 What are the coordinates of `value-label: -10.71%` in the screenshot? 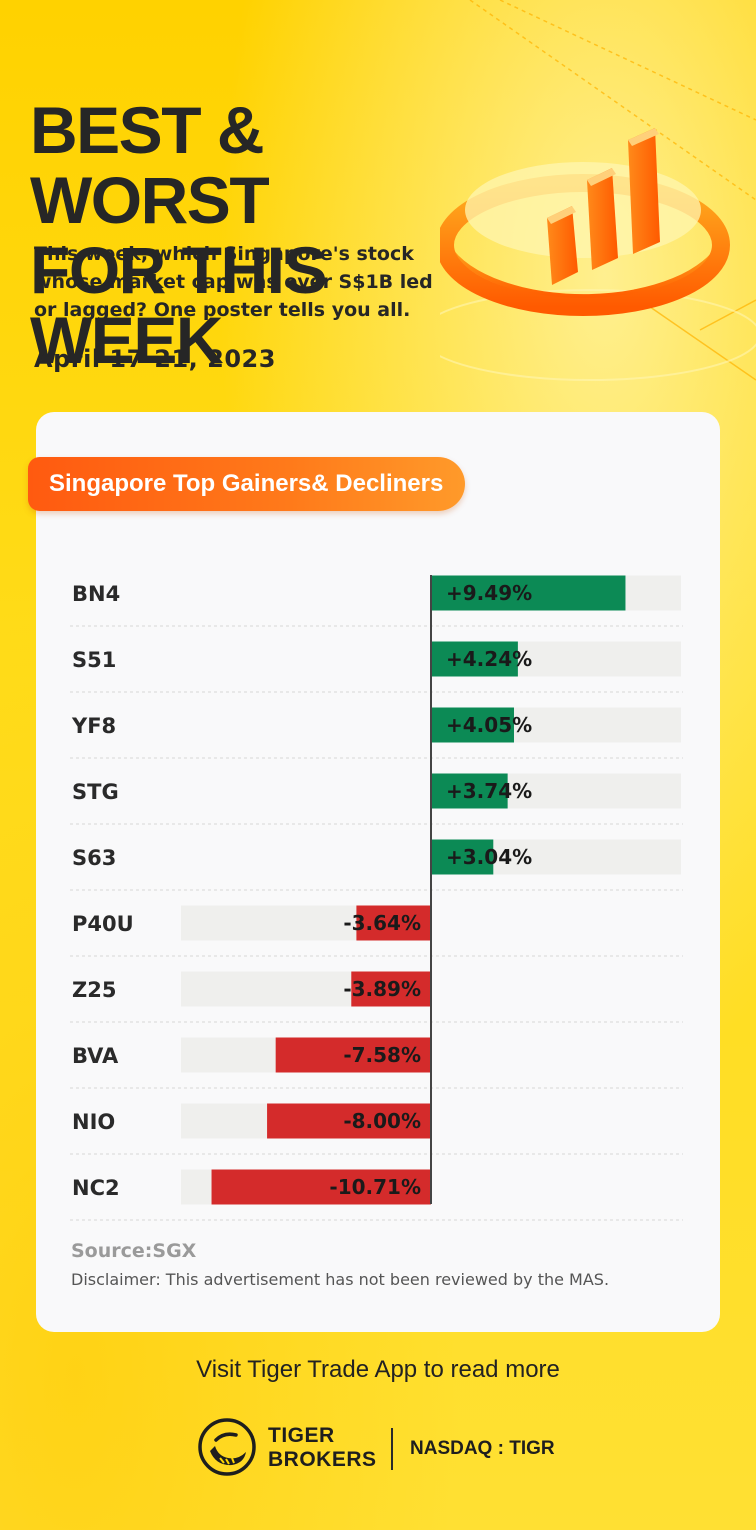 It's located at (375, 1187).